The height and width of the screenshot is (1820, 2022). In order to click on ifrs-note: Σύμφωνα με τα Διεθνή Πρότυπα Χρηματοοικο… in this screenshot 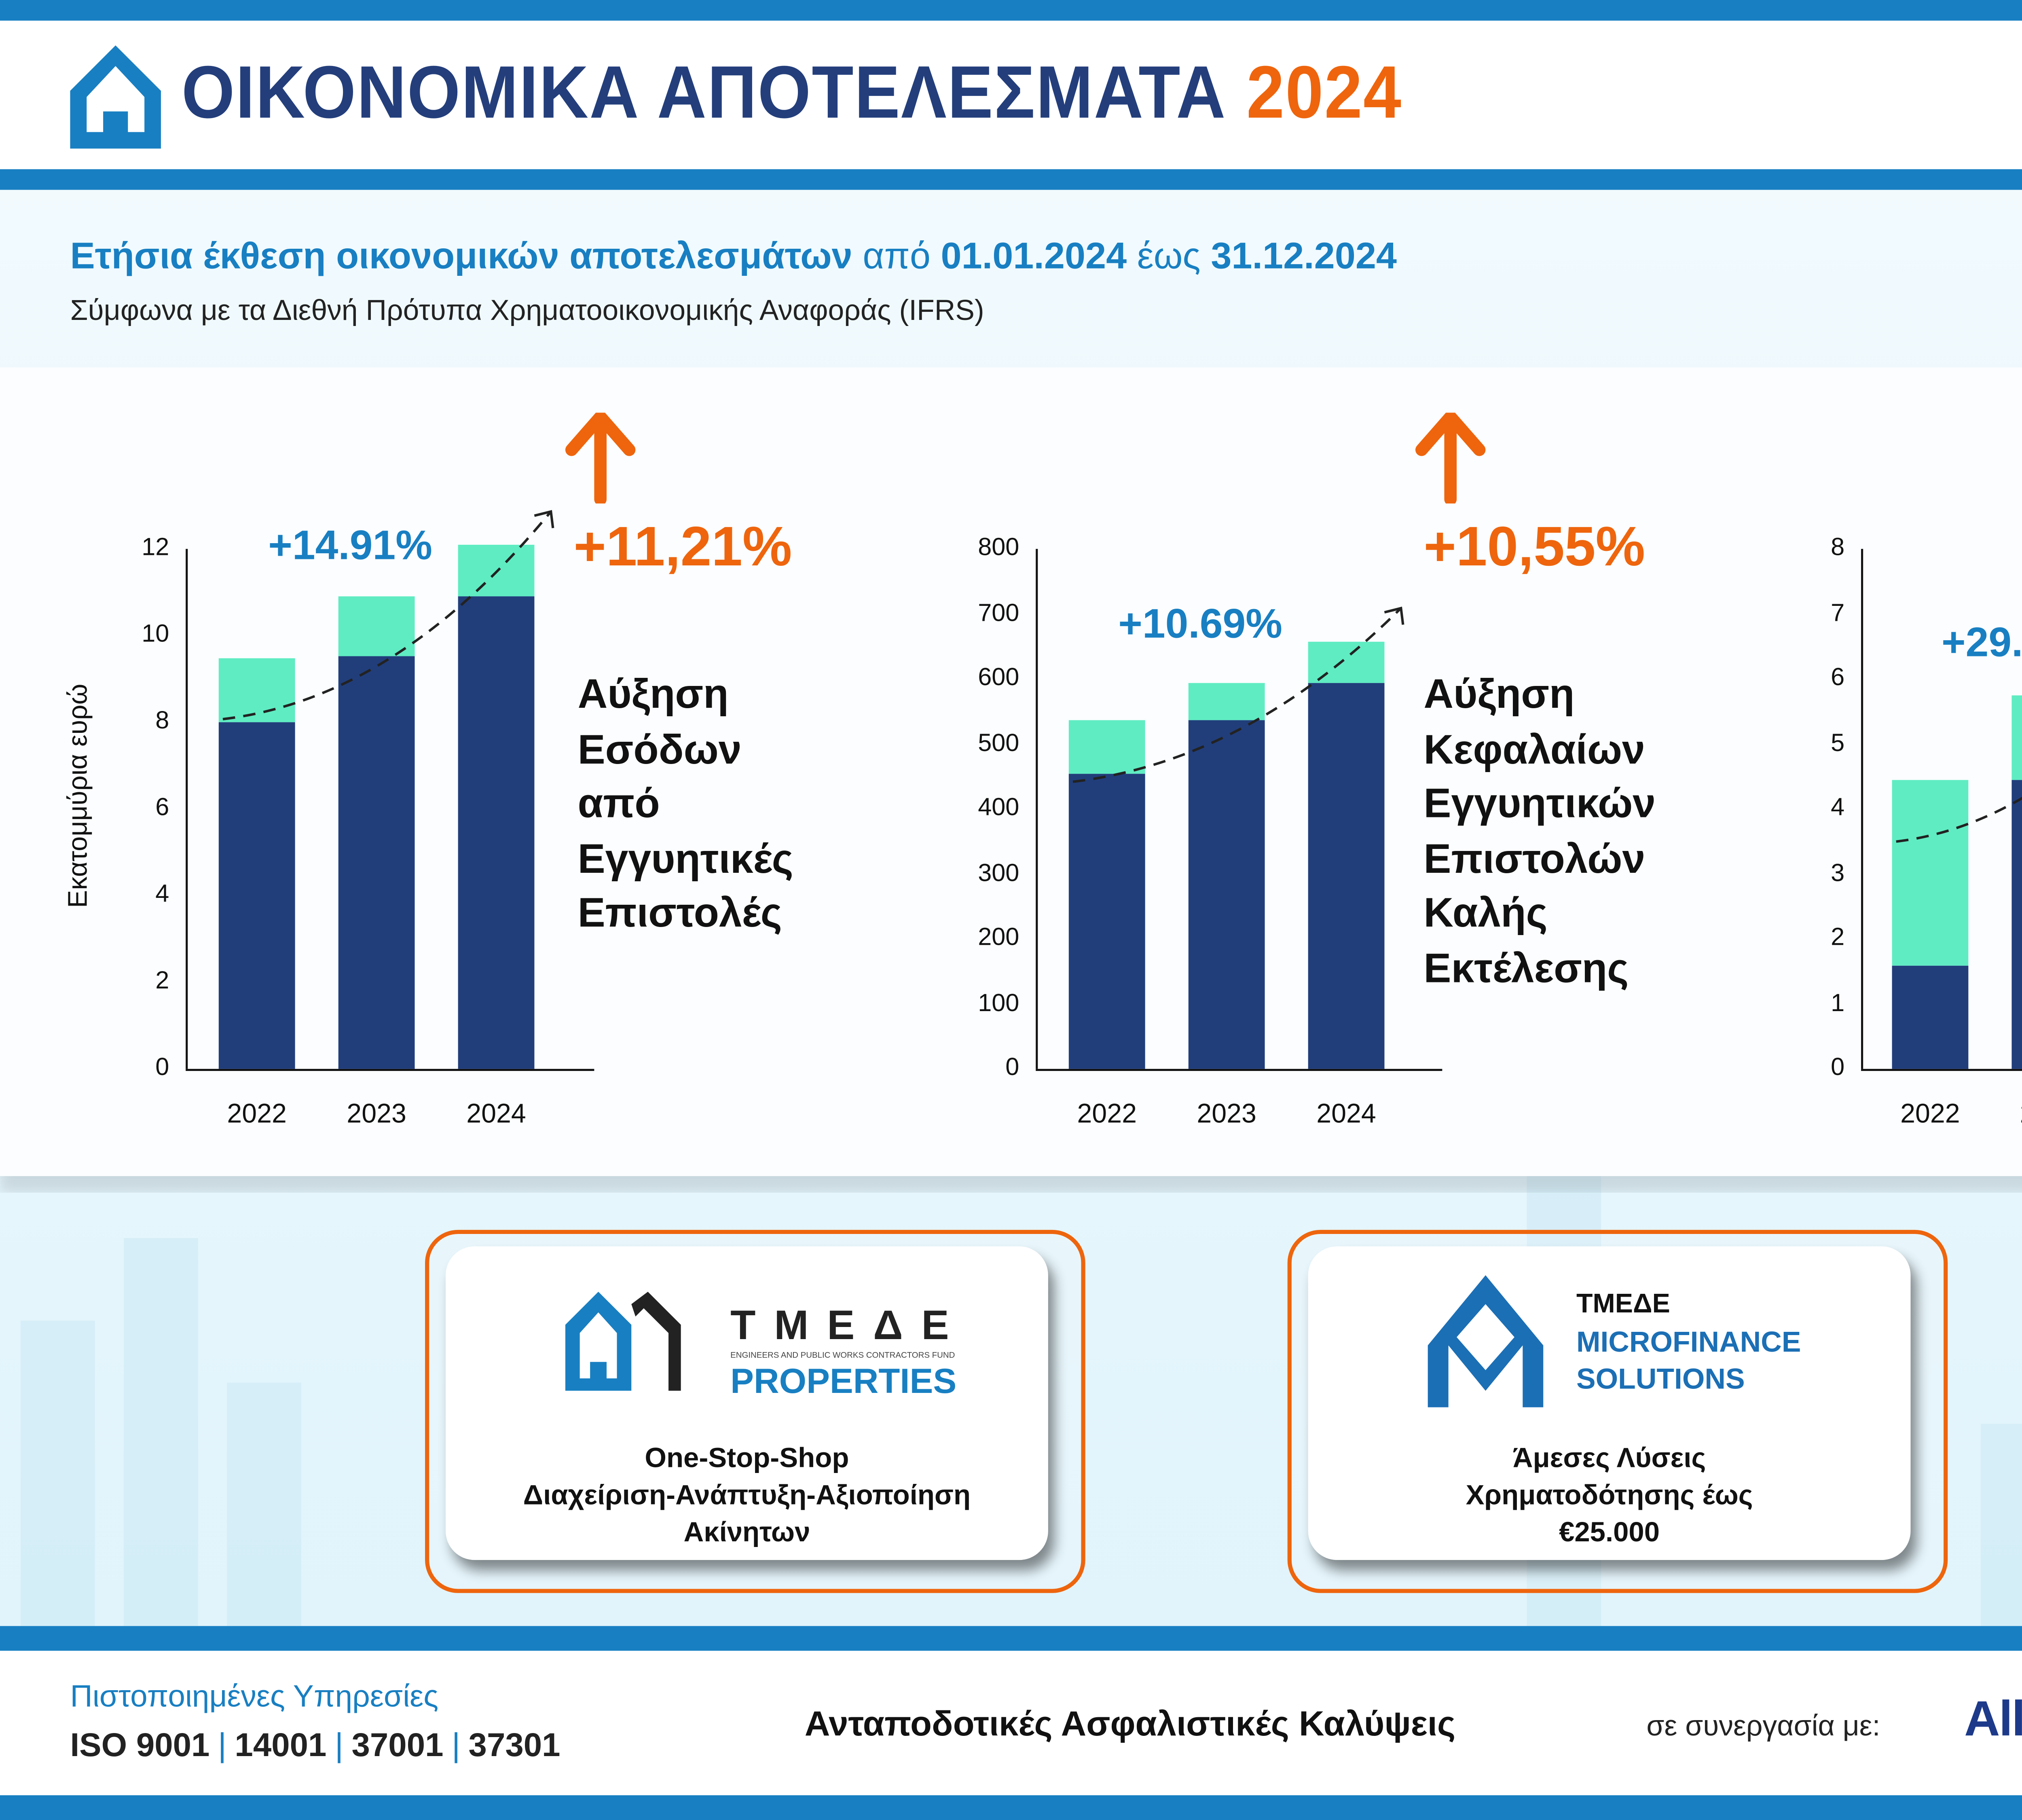, I will do `click(527, 309)`.